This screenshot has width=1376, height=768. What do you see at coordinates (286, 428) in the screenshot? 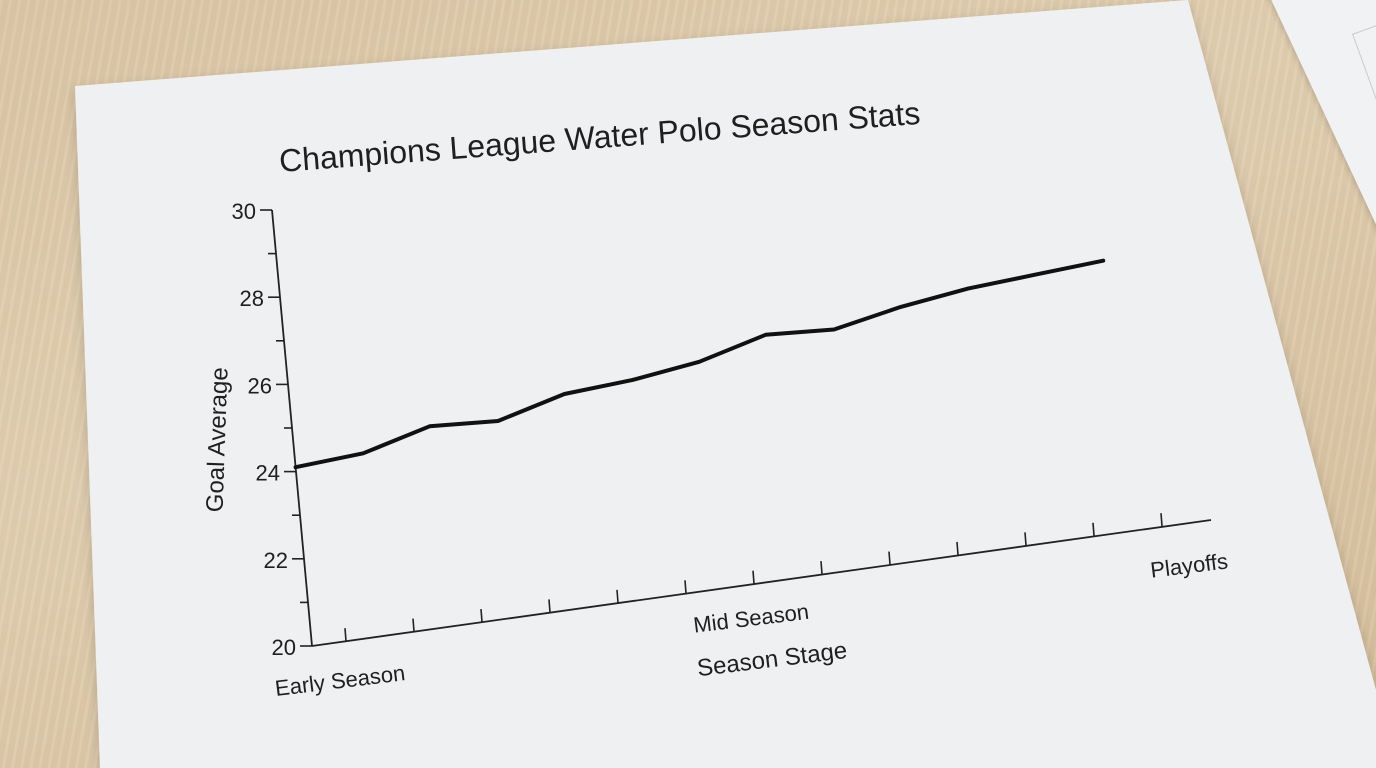
I see `y-axis-ticks` at bounding box center [286, 428].